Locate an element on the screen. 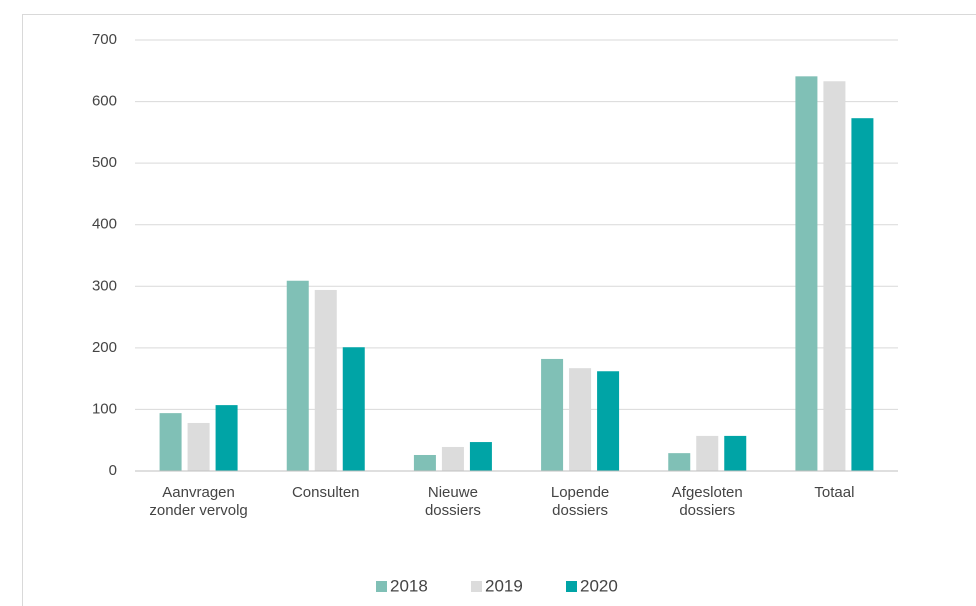 This screenshot has height=606, width=976. y-tick-label: 500 is located at coordinates (104, 162).